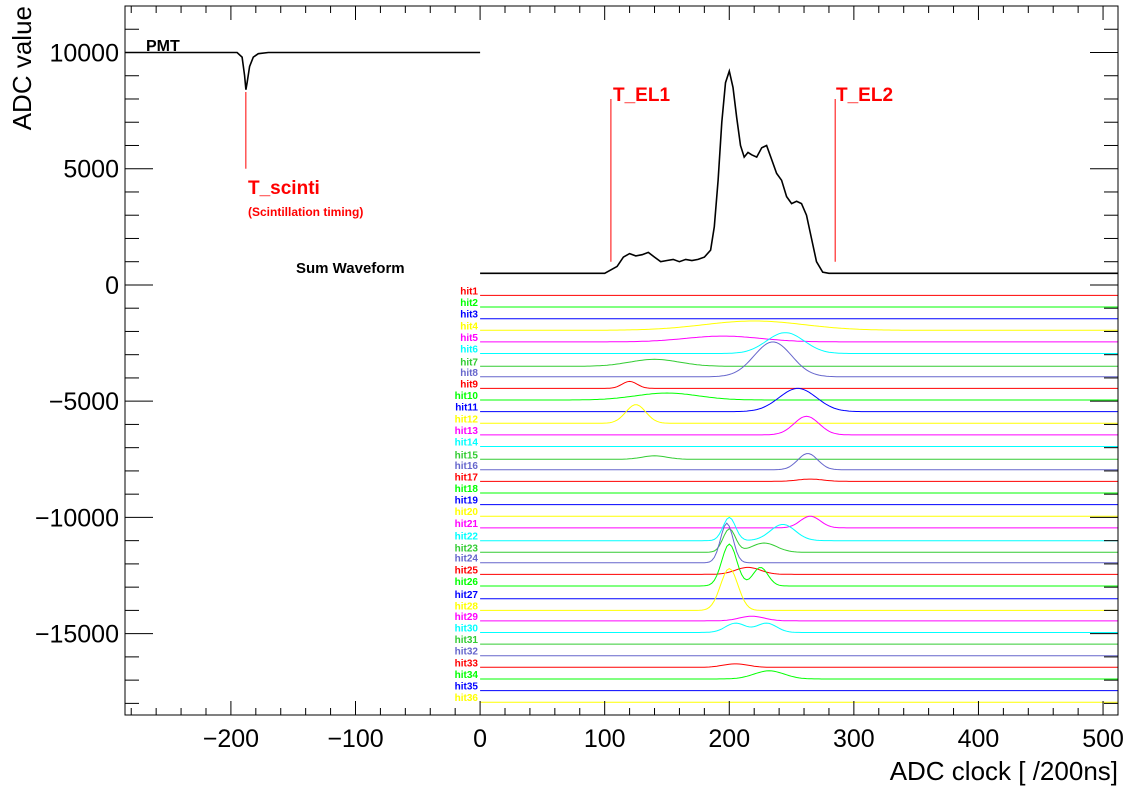  What do you see at coordinates (77, 518) in the screenshot?
I see `y-tick-label: −10000` at bounding box center [77, 518].